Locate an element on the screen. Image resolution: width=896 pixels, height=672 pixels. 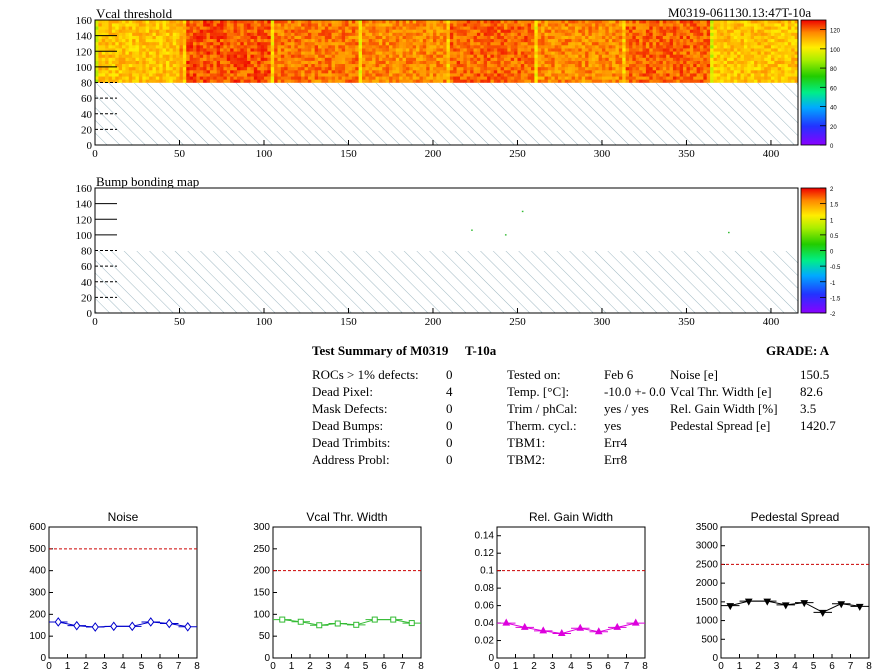
palette-tick-label: 1.5 is located at coordinates (834, 206).